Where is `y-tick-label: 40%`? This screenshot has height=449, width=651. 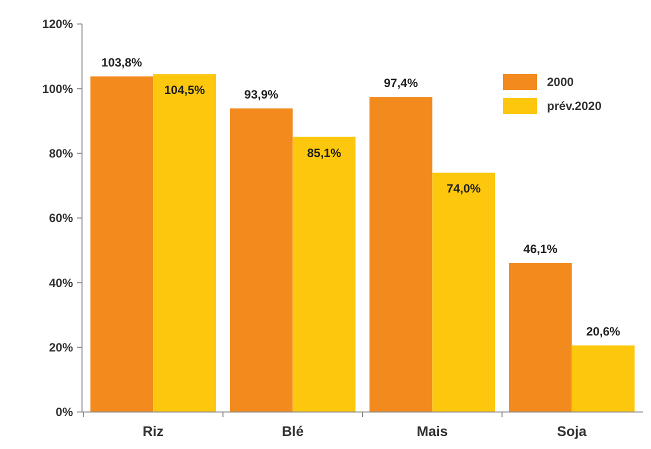
y-tick-label: 40% is located at coordinates (61, 283).